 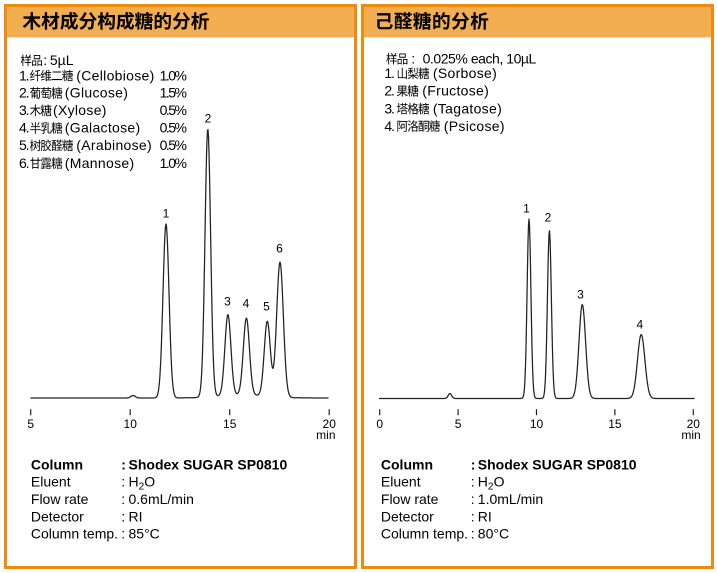 What do you see at coordinates (465, 73) in the screenshot?
I see `svg-text: (Sorbose)` at bounding box center [465, 73].